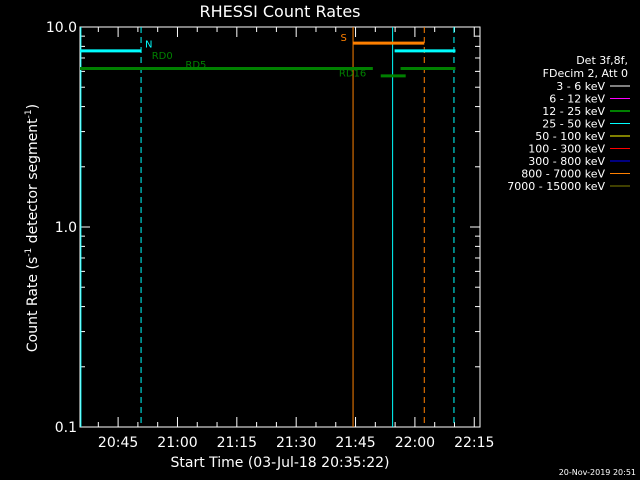  What do you see at coordinates (118, 443) in the screenshot?
I see `x-tick-label: 20:45` at bounding box center [118, 443].